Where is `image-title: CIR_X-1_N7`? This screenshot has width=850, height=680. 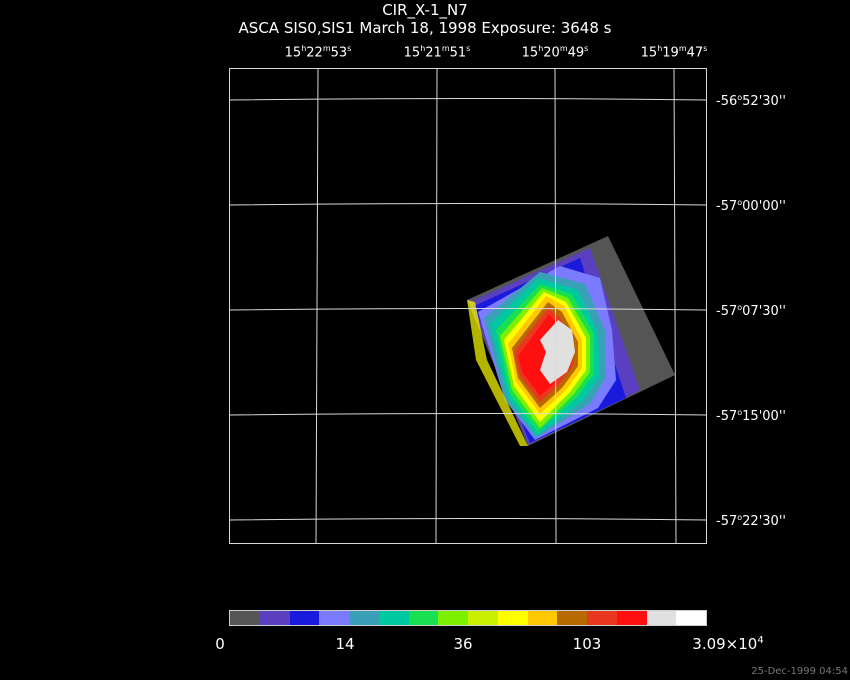
image-title: CIR_X-1_N7 is located at coordinates (425, 10).